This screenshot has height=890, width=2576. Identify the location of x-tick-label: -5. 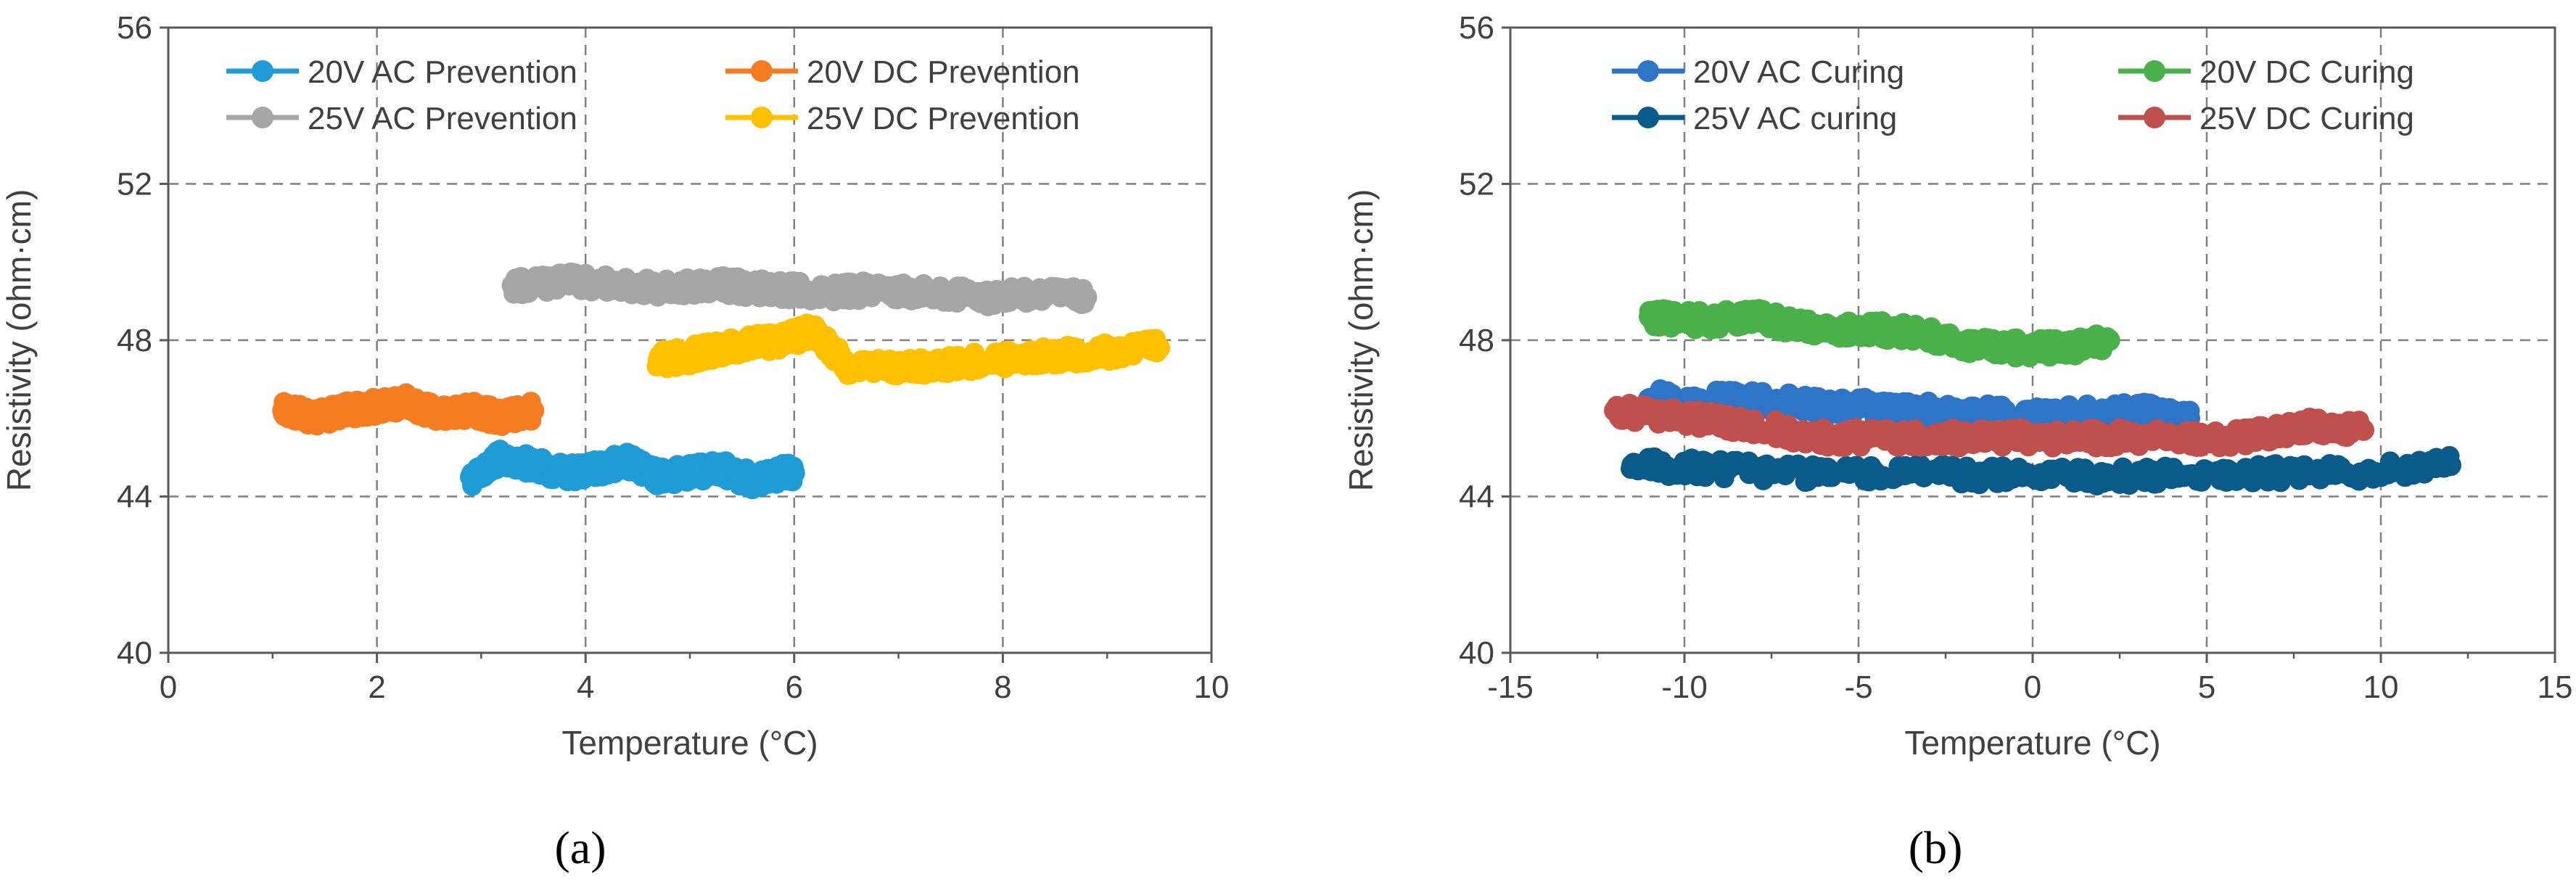
(1858, 687).